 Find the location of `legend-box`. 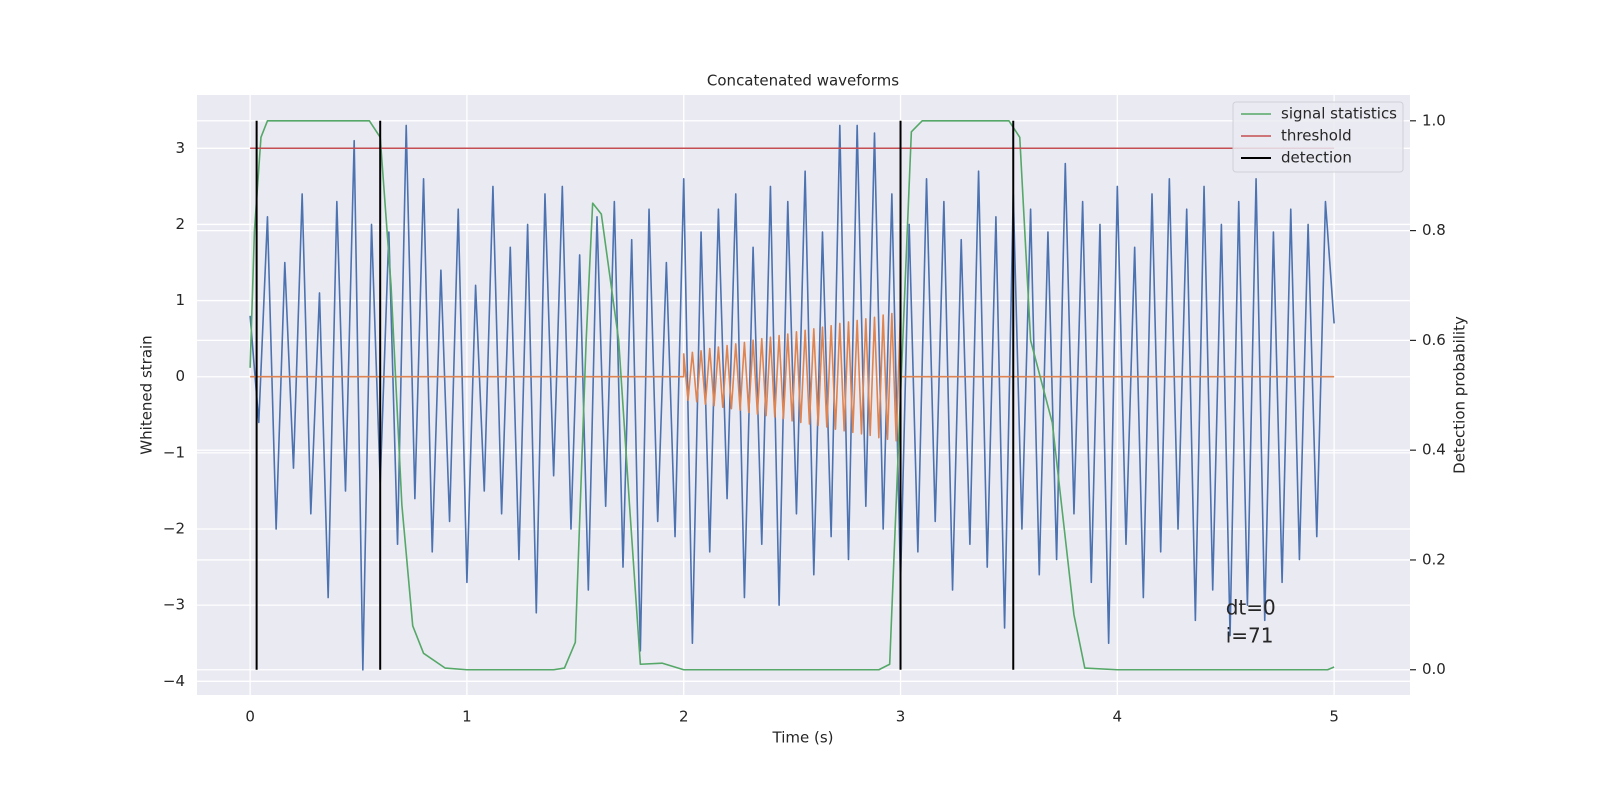

legend-box is located at coordinates (1318, 137).